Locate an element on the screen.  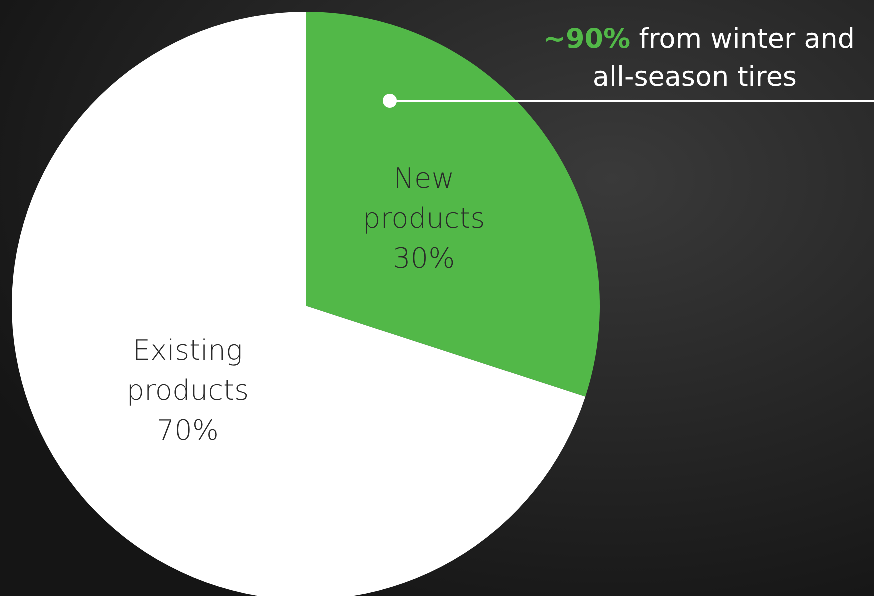
slice-label: Existing products is located at coordinates (188, 369).